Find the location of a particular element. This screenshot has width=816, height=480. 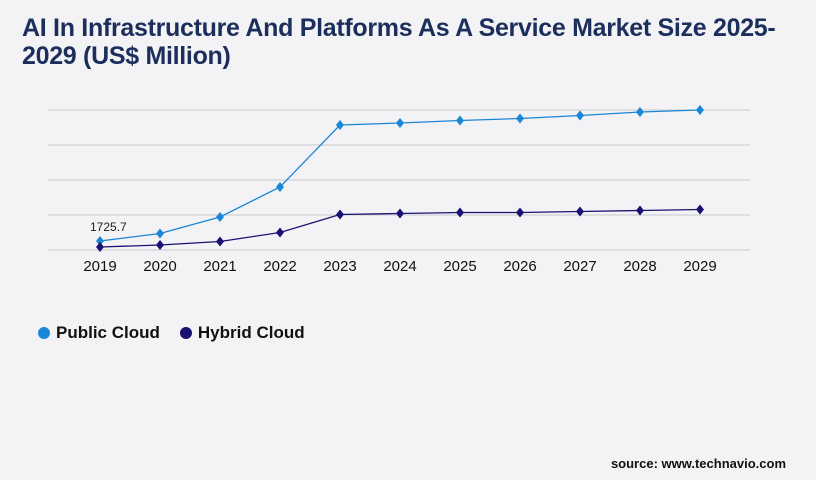

legend-label: Public Cloud is located at coordinates (108, 332).